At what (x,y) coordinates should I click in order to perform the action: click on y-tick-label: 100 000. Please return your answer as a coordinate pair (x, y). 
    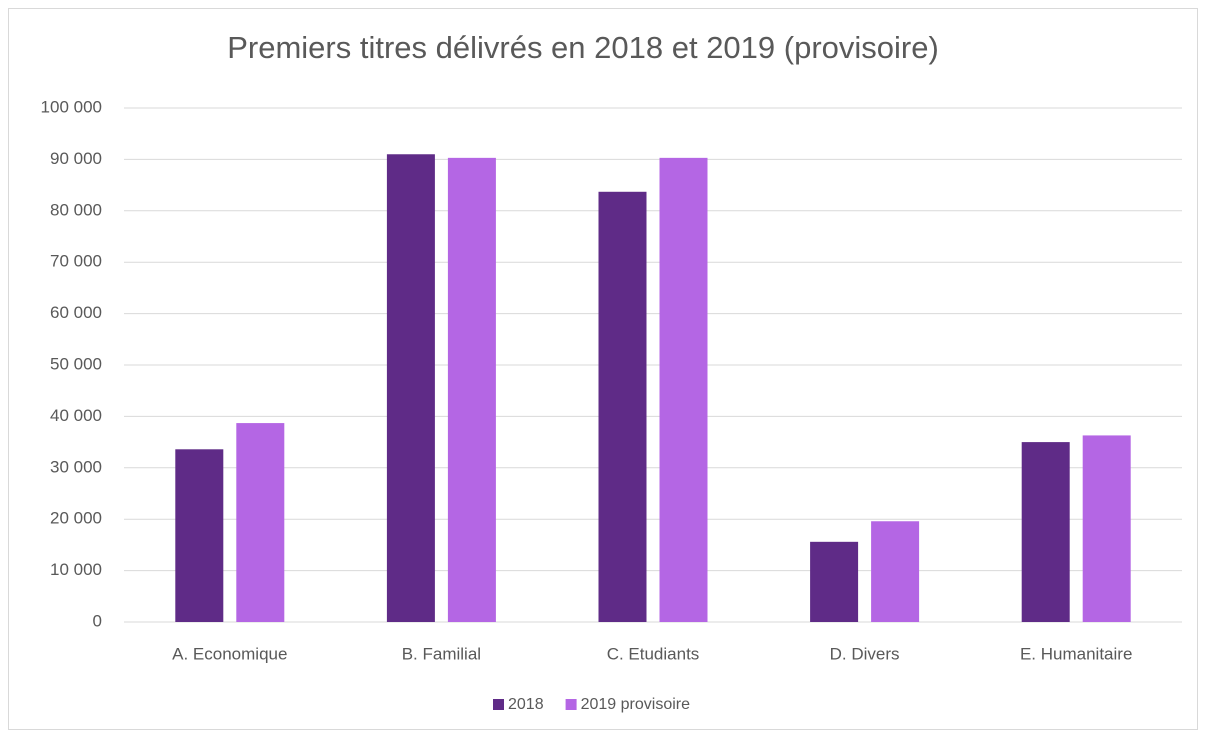
    Looking at the image, I should click on (71, 106).